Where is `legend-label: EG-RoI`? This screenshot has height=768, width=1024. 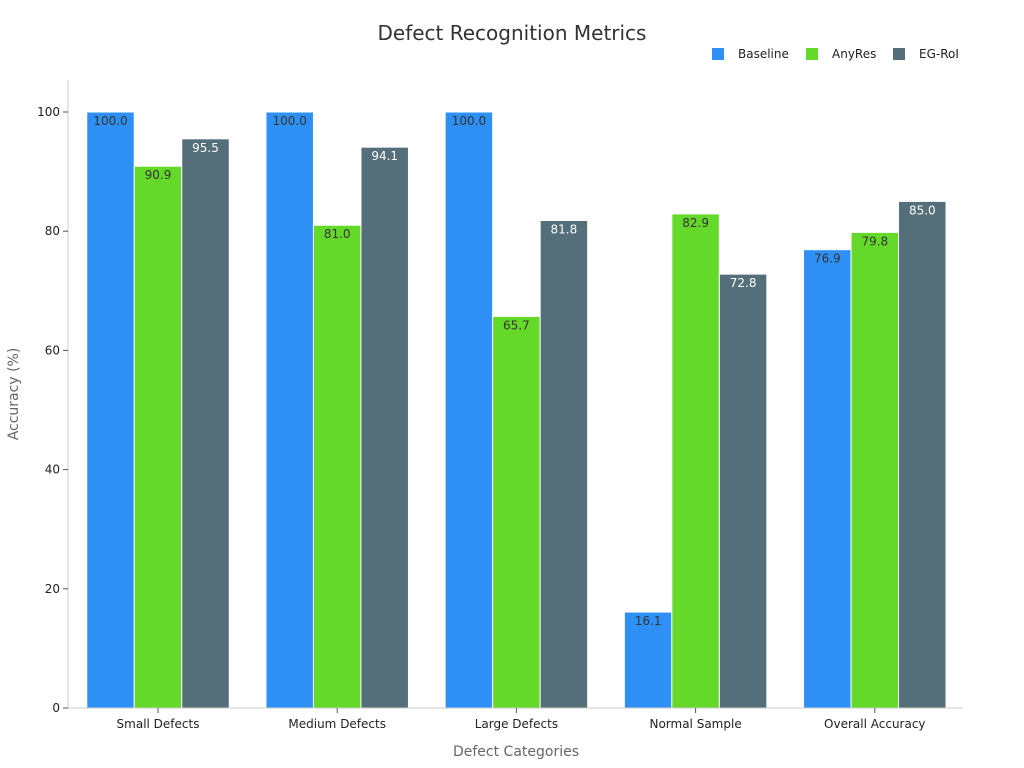
legend-label: EG-RoI is located at coordinates (939, 54).